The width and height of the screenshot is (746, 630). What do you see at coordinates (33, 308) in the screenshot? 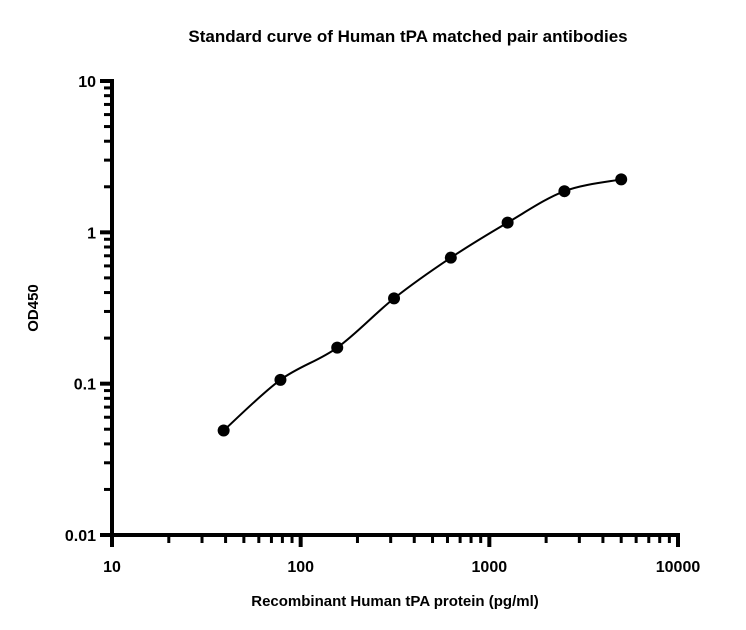
I see `y-axis-label: OD450` at bounding box center [33, 308].